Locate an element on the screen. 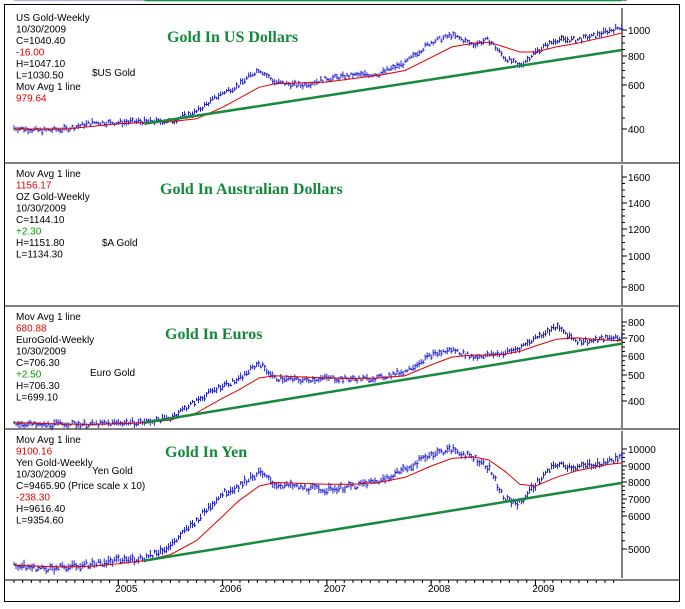 This screenshot has width=685, height=609. info-line: H=706.30 is located at coordinates (38, 386).